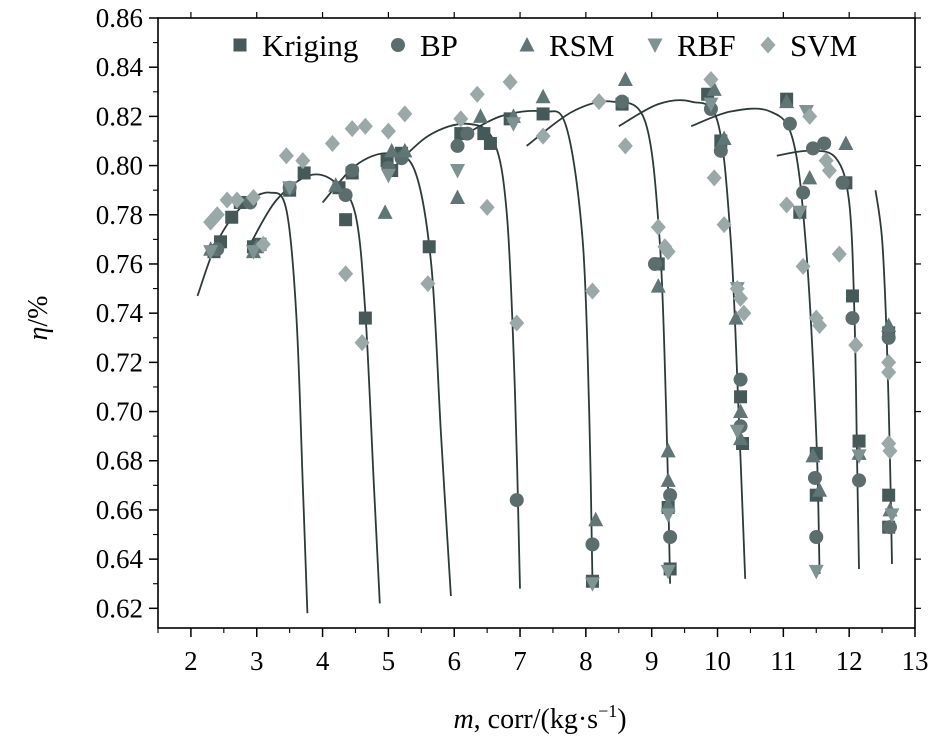 The width and height of the screenshot is (945, 739). I want to click on legend-item-rbf: RBF, so click(691, 45).